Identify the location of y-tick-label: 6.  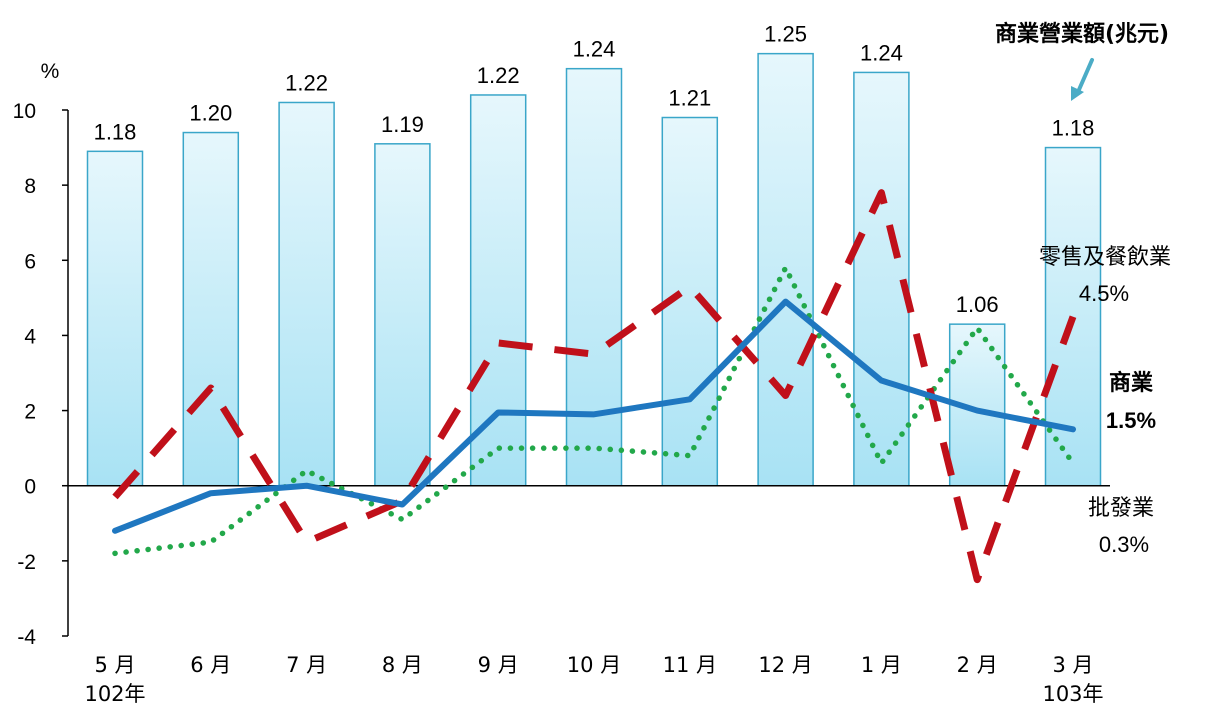
(30, 261).